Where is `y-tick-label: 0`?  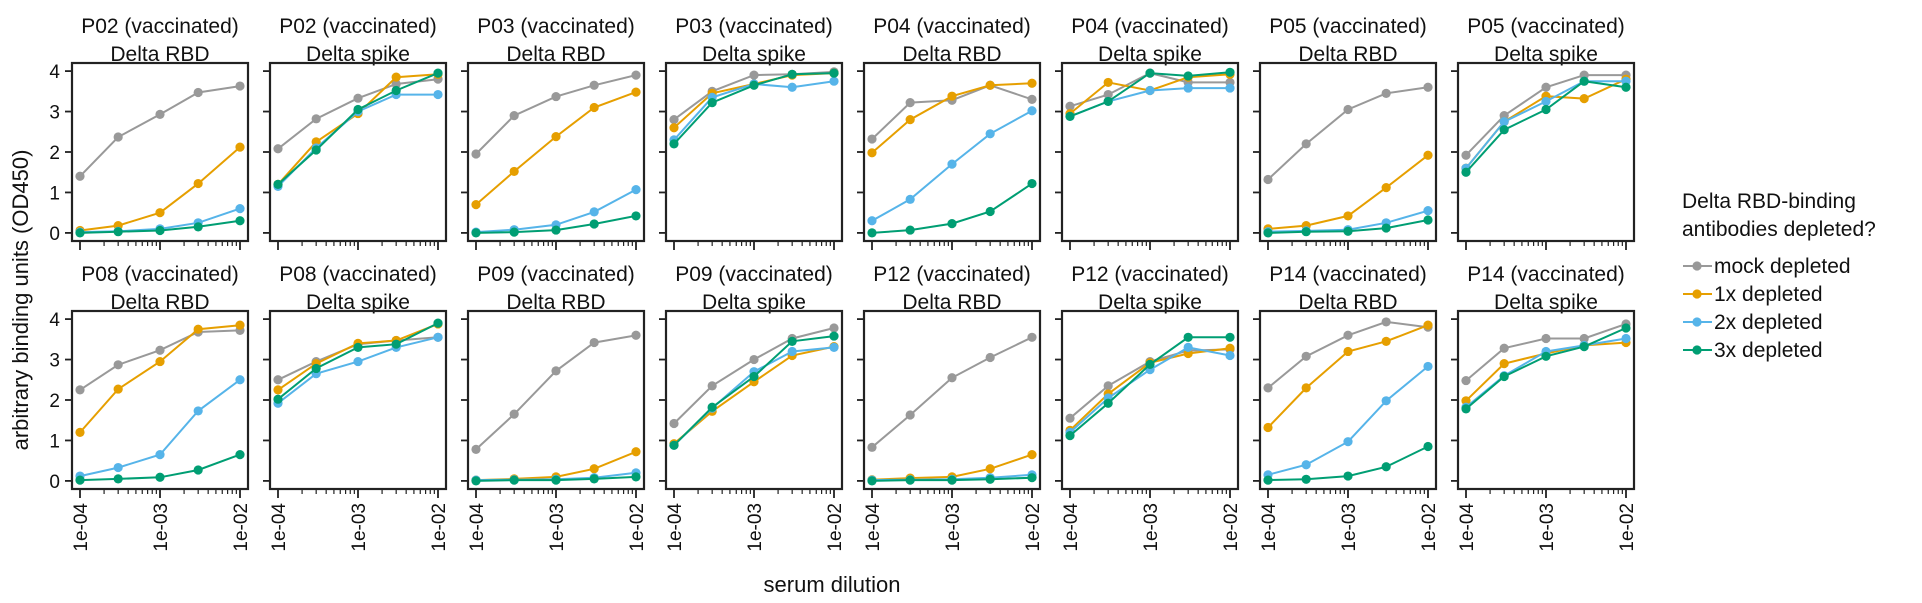
y-tick-label: 0 is located at coordinates (54, 482).